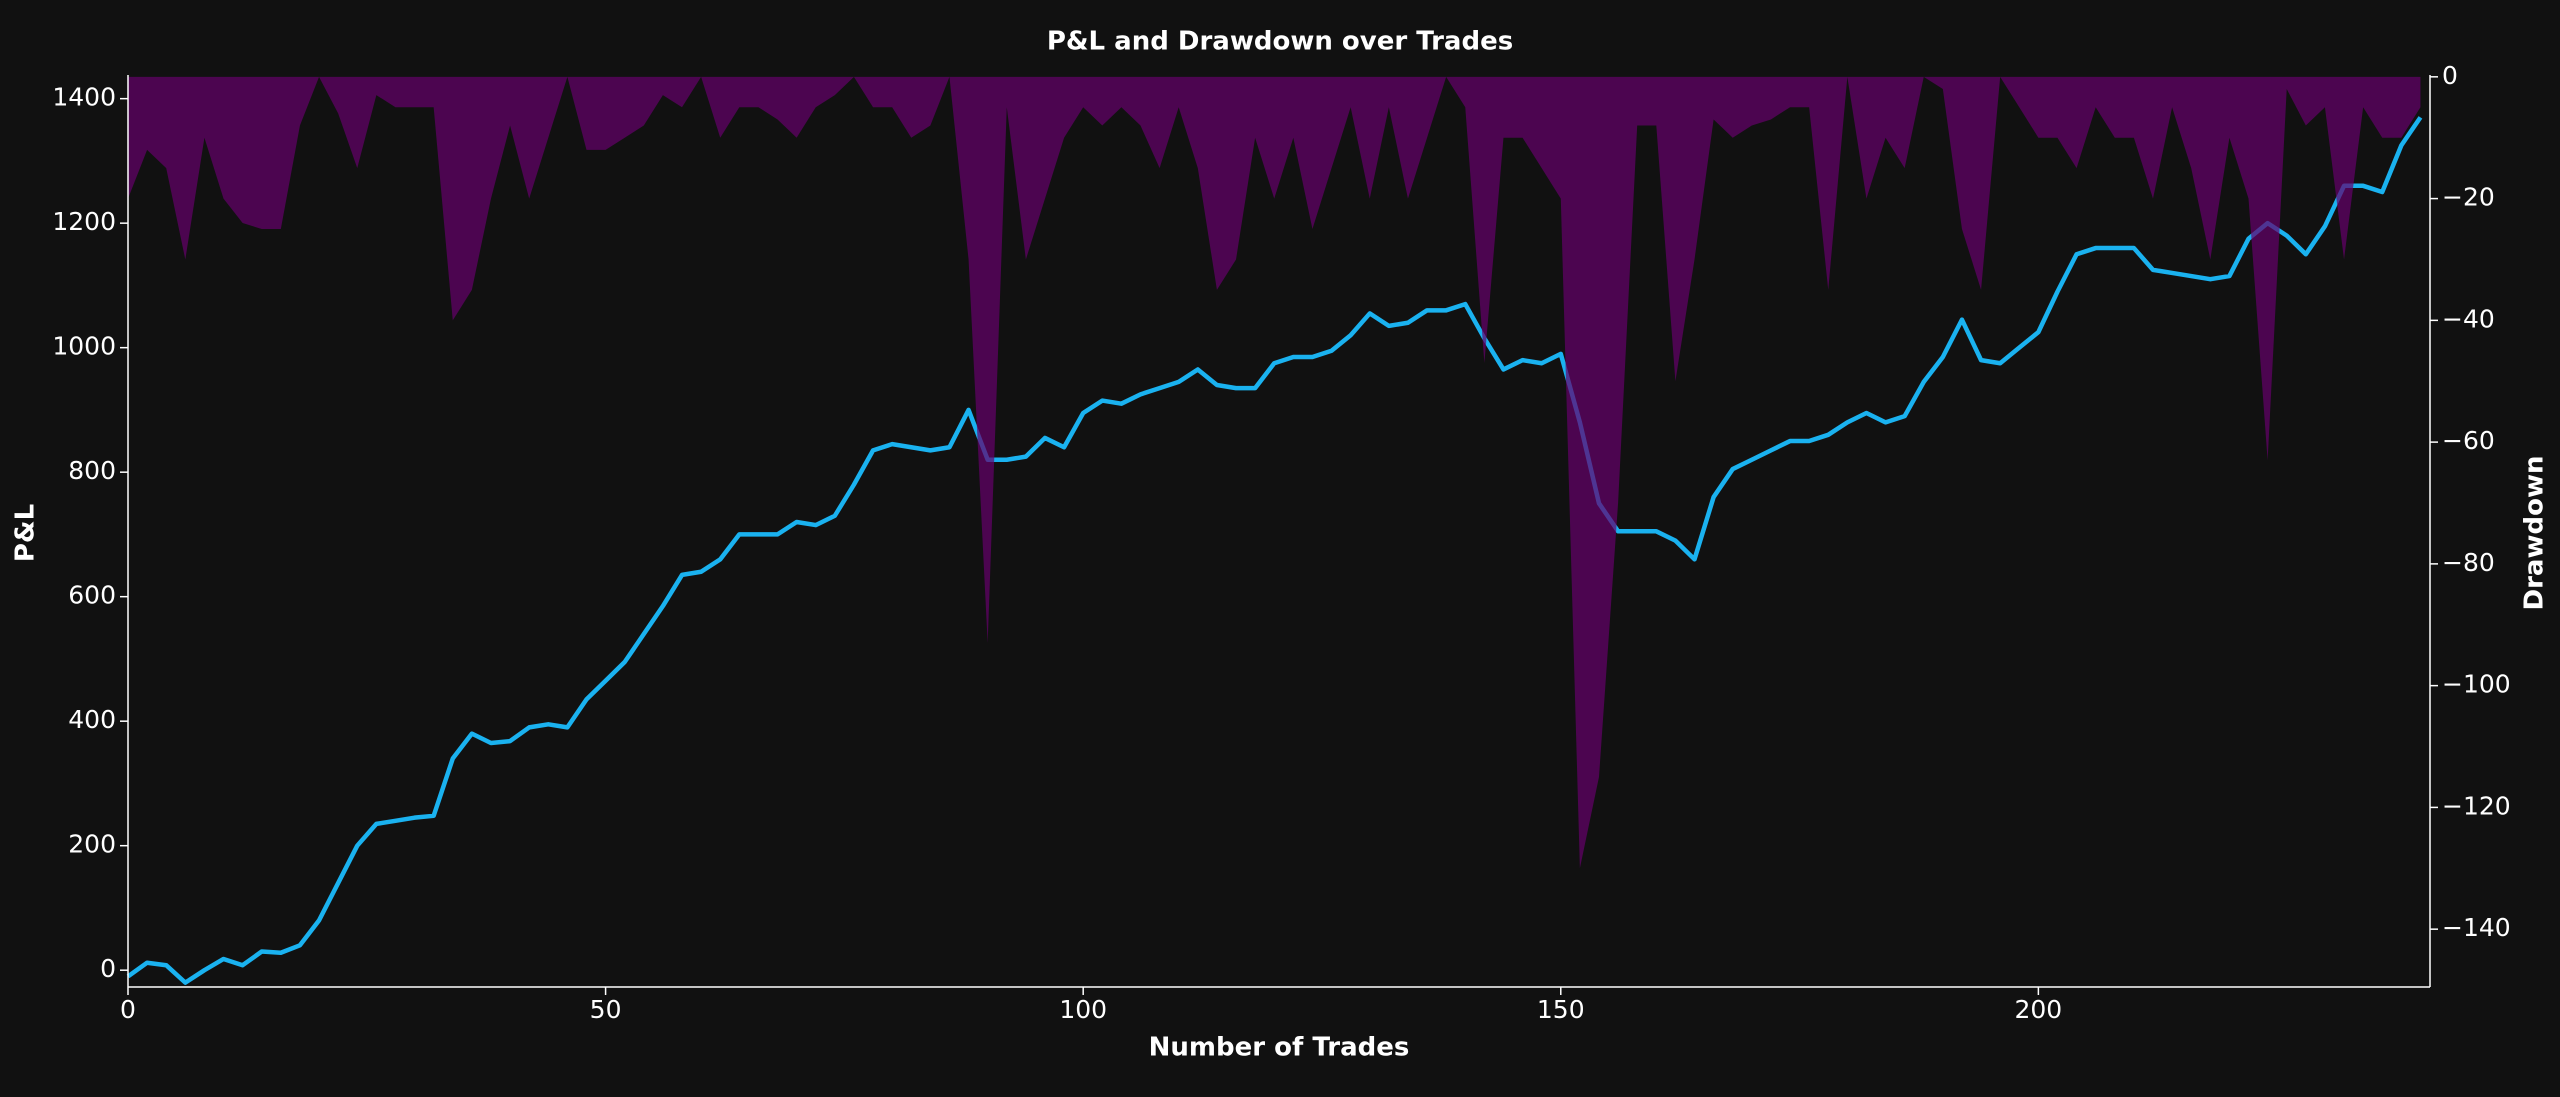  What do you see at coordinates (2468, 562) in the screenshot?
I see `y2-tick-label: −80` at bounding box center [2468, 562].